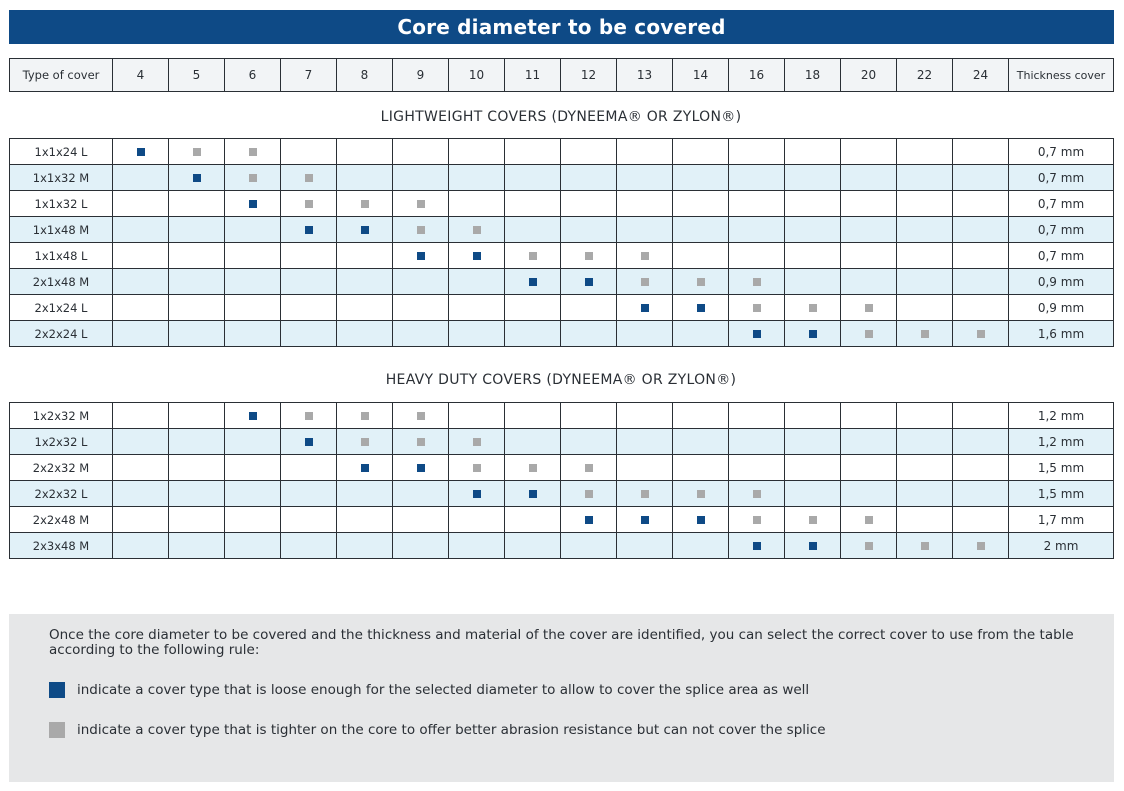 This screenshot has height=791, width=1124. What do you see at coordinates (561, 441) in the screenshot?
I see `table-row: 1x2x32 L 1,2 mm` at bounding box center [561, 441].